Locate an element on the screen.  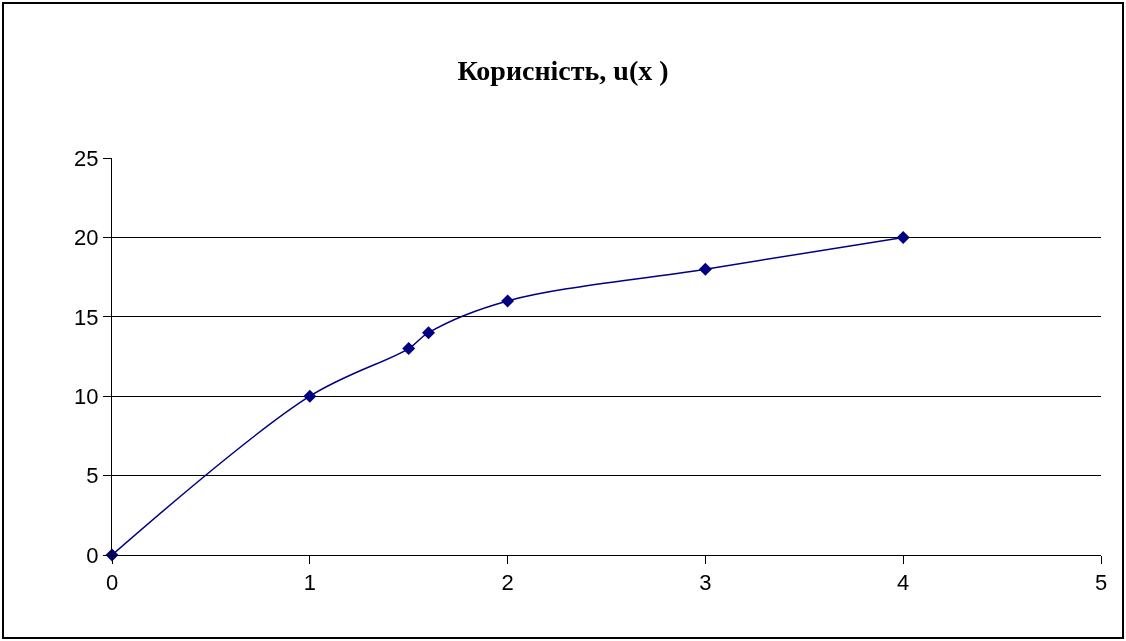
y-tick-label: 20 is located at coordinates (86, 238).